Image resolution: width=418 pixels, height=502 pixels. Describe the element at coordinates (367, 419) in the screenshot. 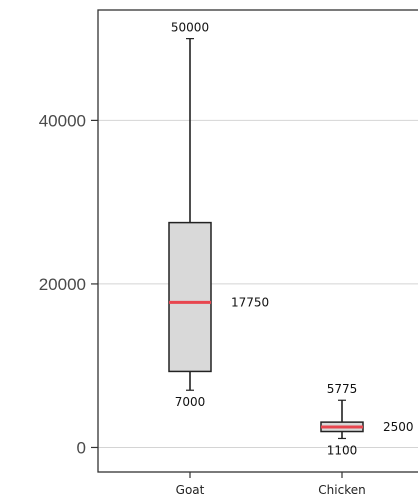

I see `box-group-chicken: 5775 2500 1100` at that location.